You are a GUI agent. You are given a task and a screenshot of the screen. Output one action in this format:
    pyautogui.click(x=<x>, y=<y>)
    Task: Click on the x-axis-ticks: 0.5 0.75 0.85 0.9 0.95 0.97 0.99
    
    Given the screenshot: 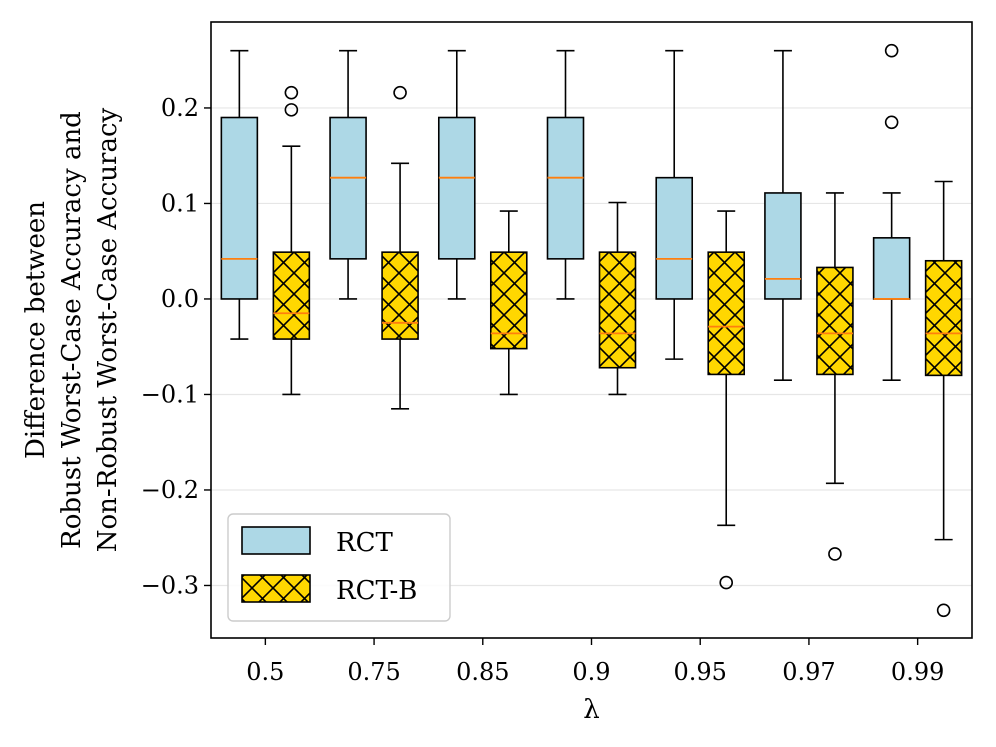 What is the action you would take?
    pyautogui.click(x=595, y=662)
    